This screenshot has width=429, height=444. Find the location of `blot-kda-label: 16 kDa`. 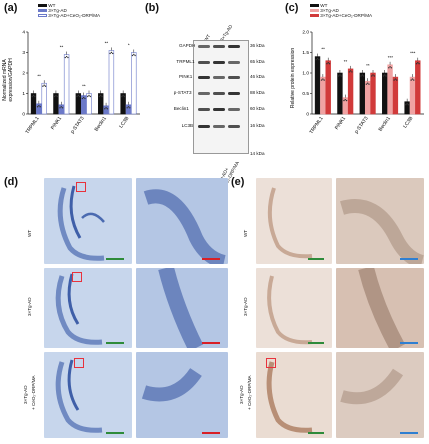

blot-kda-label: 16 kDa is located at coordinates (257, 125).